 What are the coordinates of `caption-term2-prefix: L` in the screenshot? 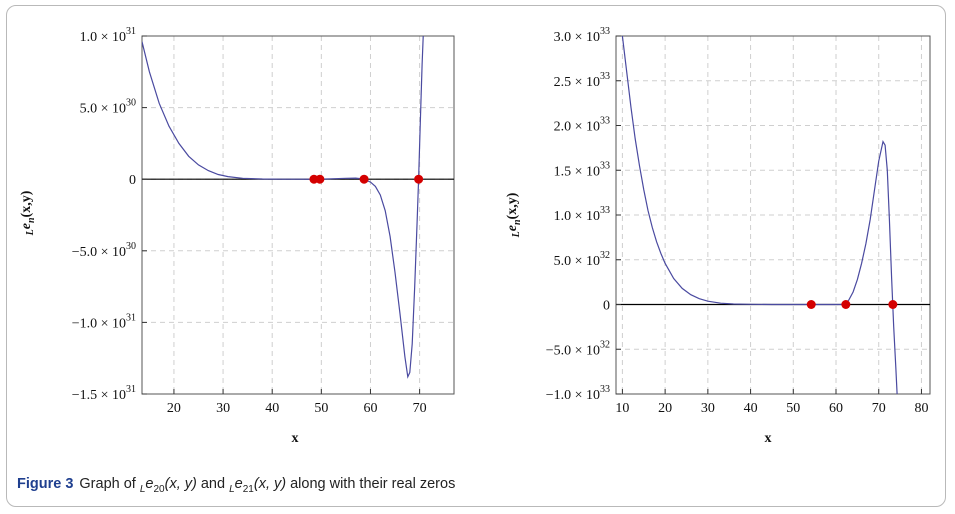 It's located at (232, 489).